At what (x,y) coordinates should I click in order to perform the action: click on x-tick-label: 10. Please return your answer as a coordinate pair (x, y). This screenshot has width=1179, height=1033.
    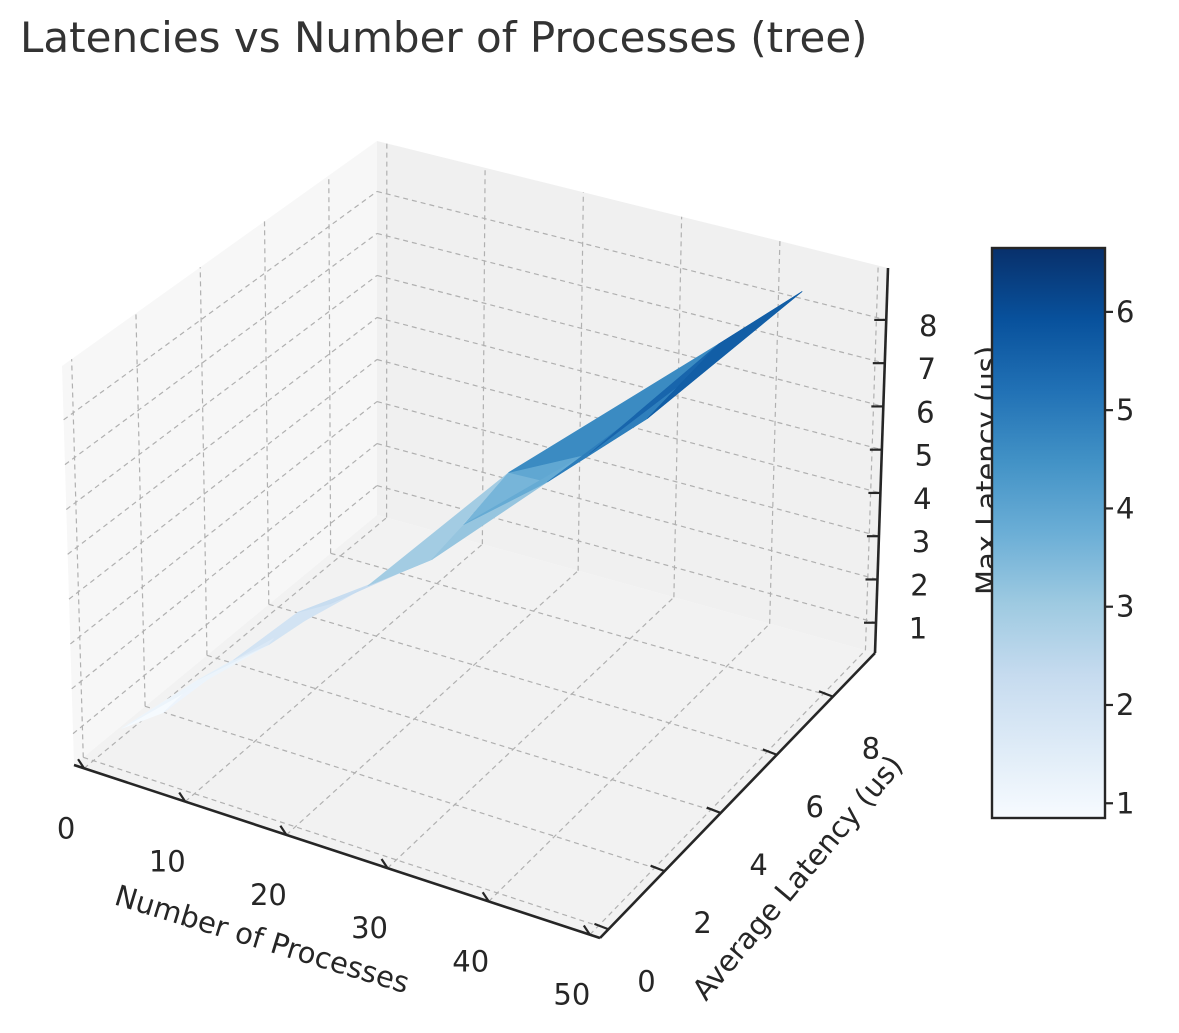
    Looking at the image, I should click on (167, 862).